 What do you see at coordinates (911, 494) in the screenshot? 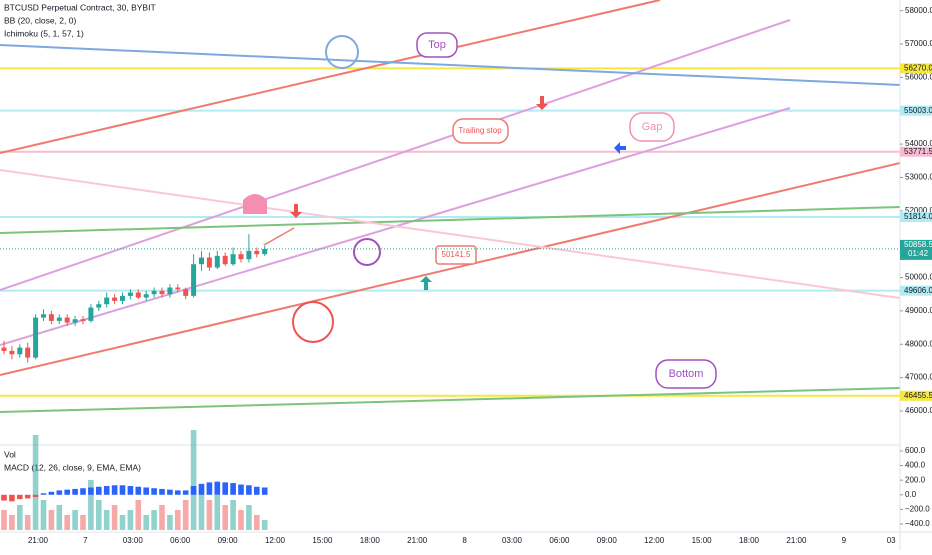
I see `y2-tick-label: 0.0` at bounding box center [911, 494].